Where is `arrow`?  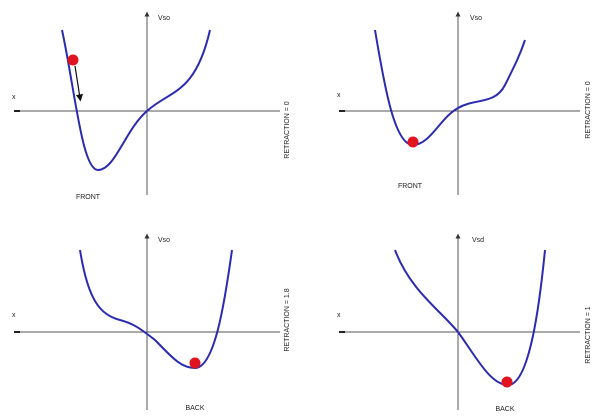 arrow is located at coordinates (79, 83).